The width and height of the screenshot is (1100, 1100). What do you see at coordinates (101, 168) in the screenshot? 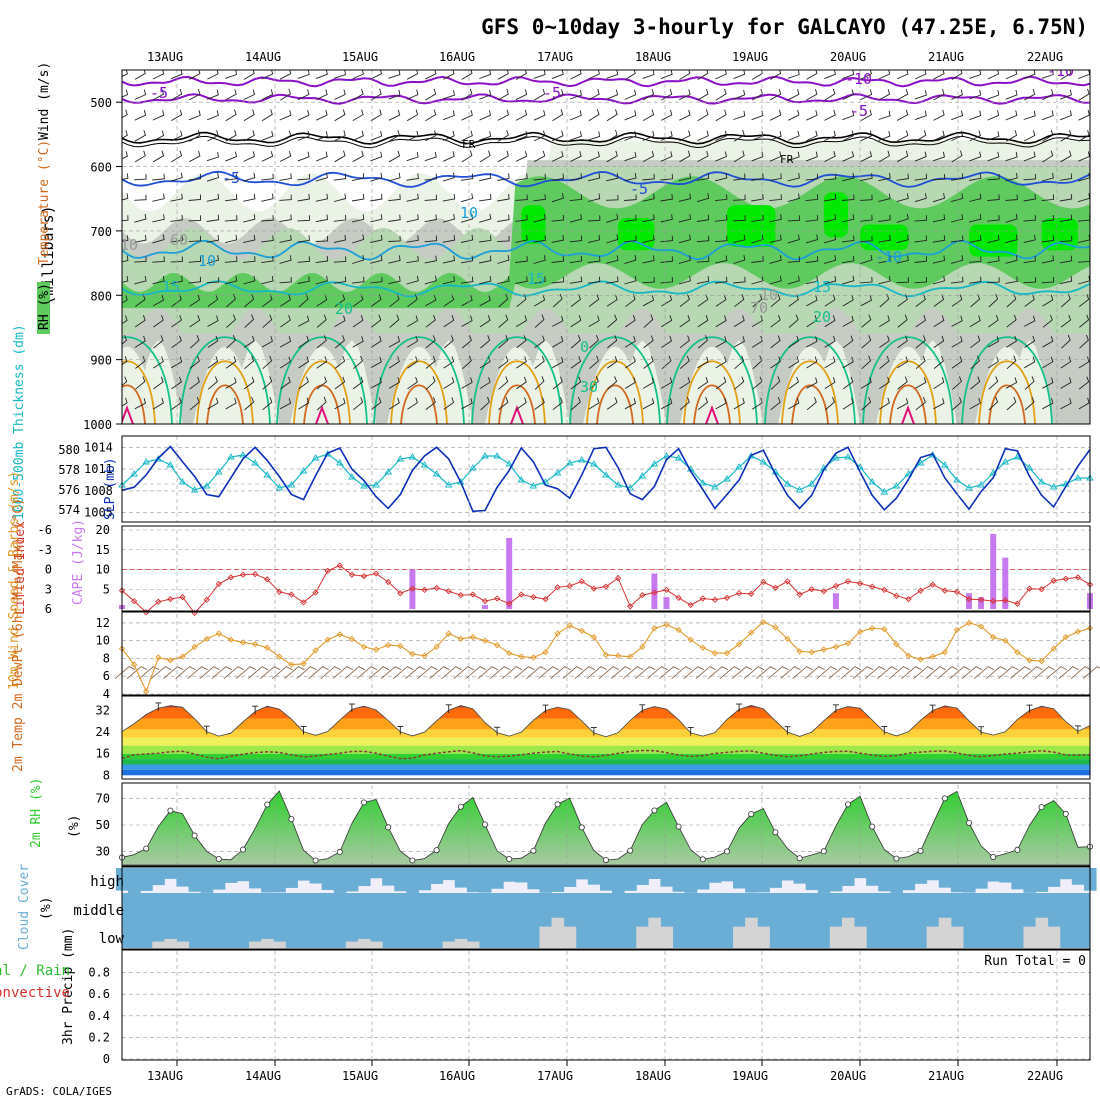
I see `y-tick-label: 600` at bounding box center [101, 168].